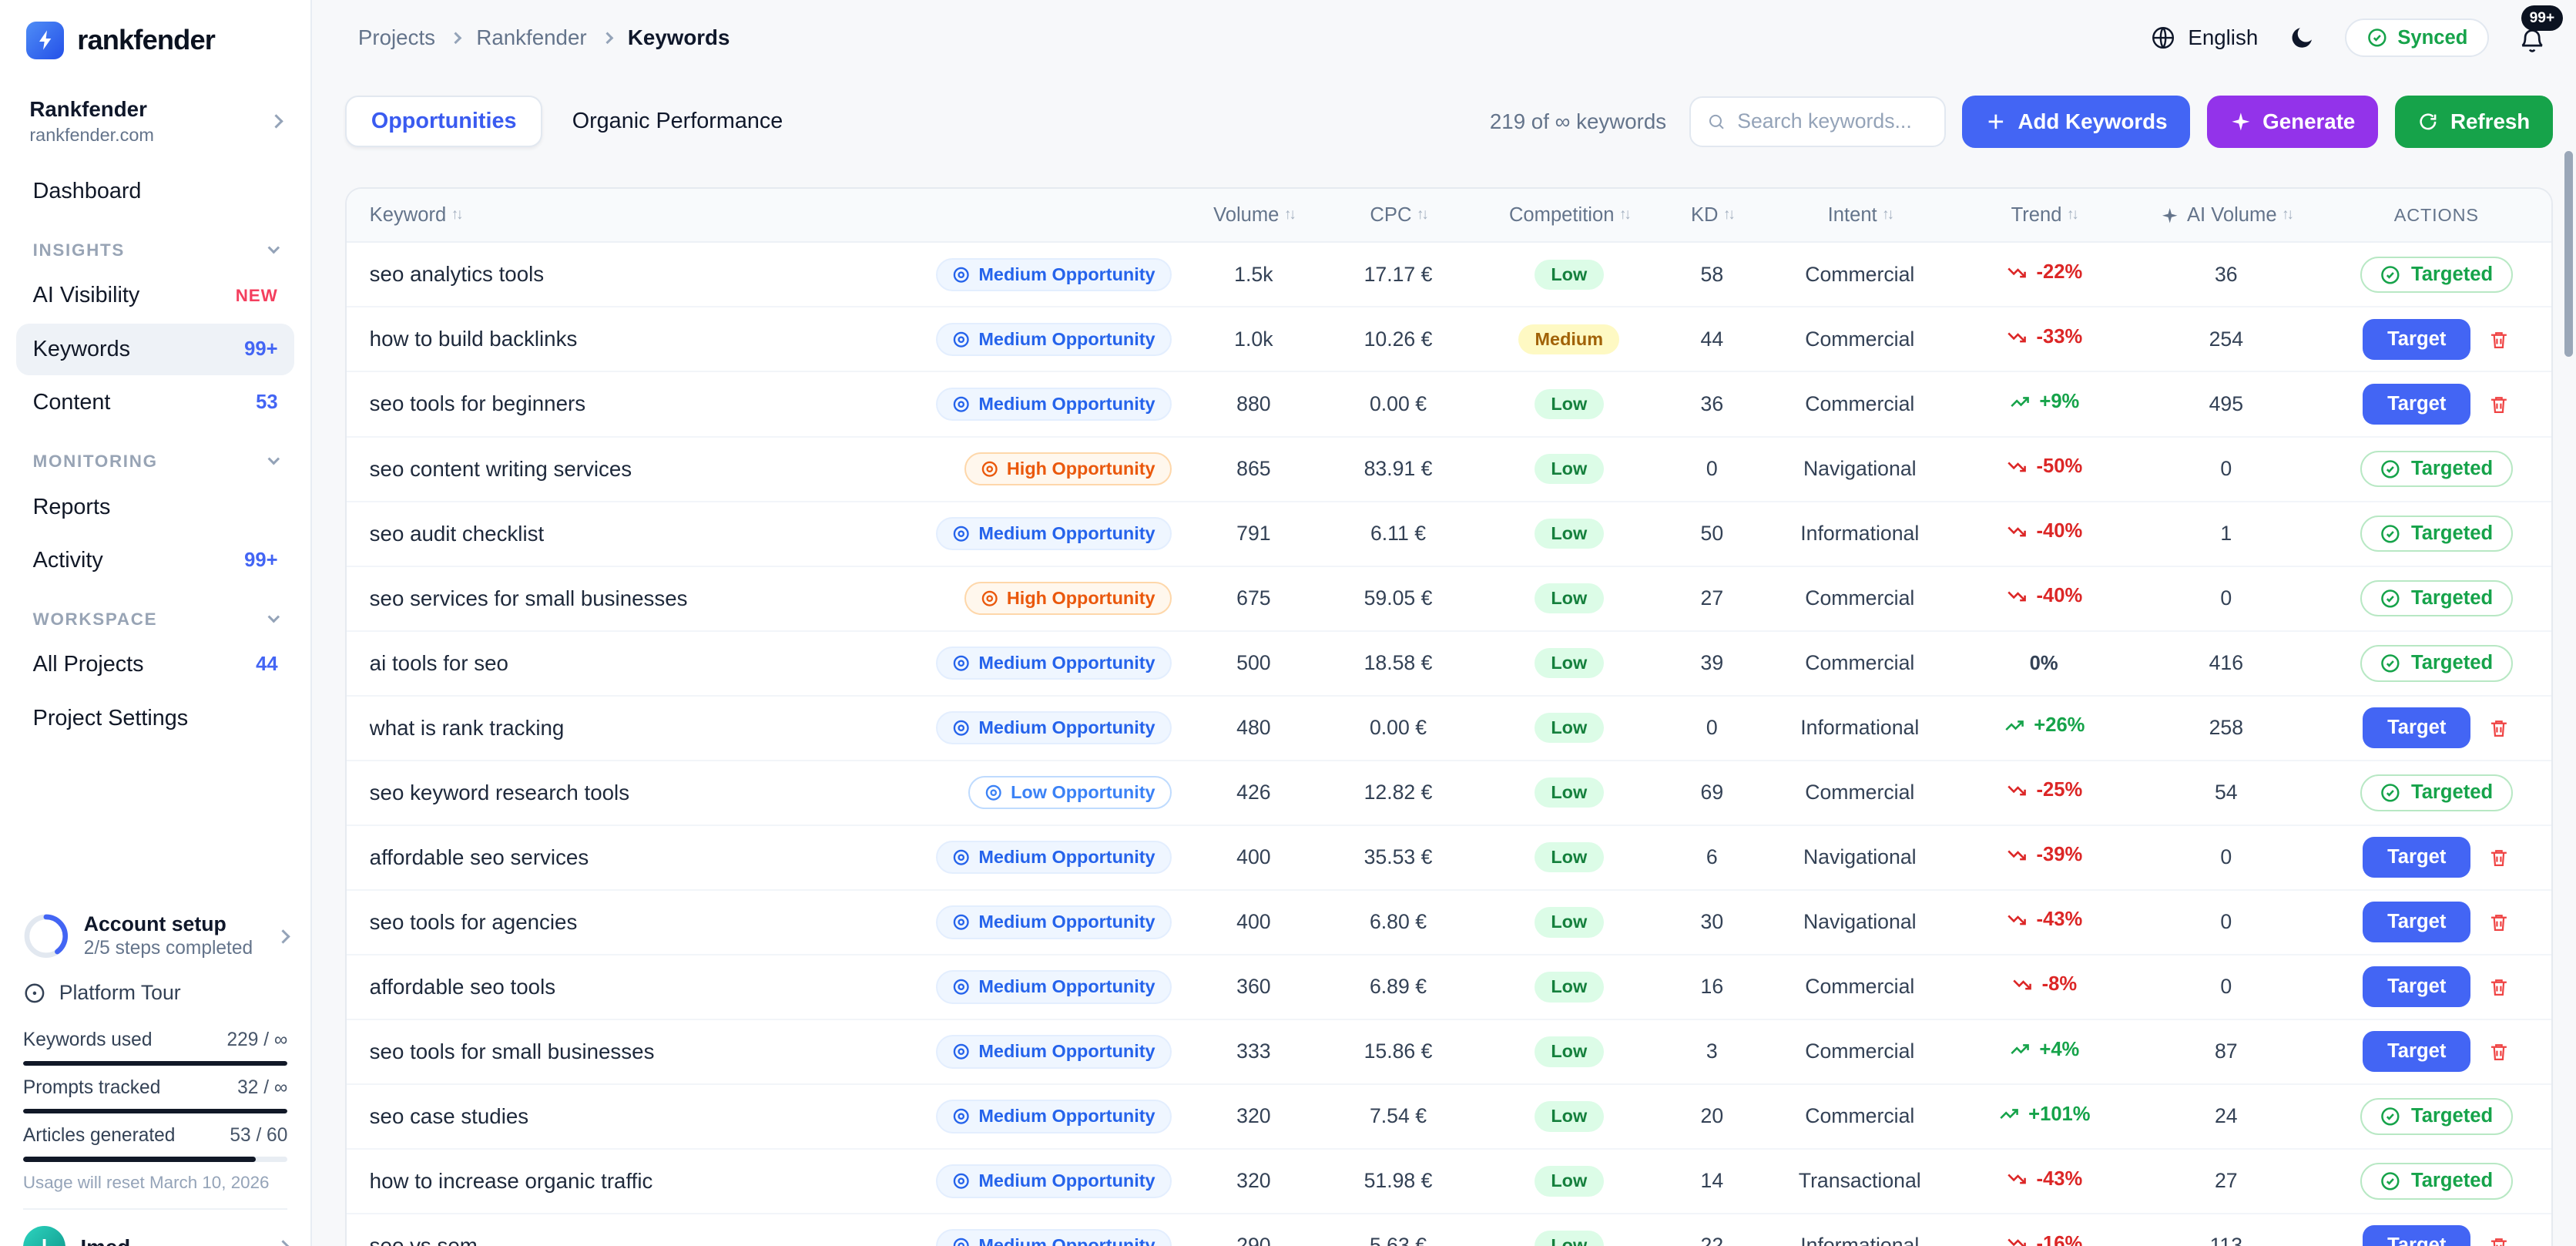 Image resolution: width=2576 pixels, height=1246 pixels. What do you see at coordinates (1832, 121) in the screenshot?
I see `search-input` at bounding box center [1832, 121].